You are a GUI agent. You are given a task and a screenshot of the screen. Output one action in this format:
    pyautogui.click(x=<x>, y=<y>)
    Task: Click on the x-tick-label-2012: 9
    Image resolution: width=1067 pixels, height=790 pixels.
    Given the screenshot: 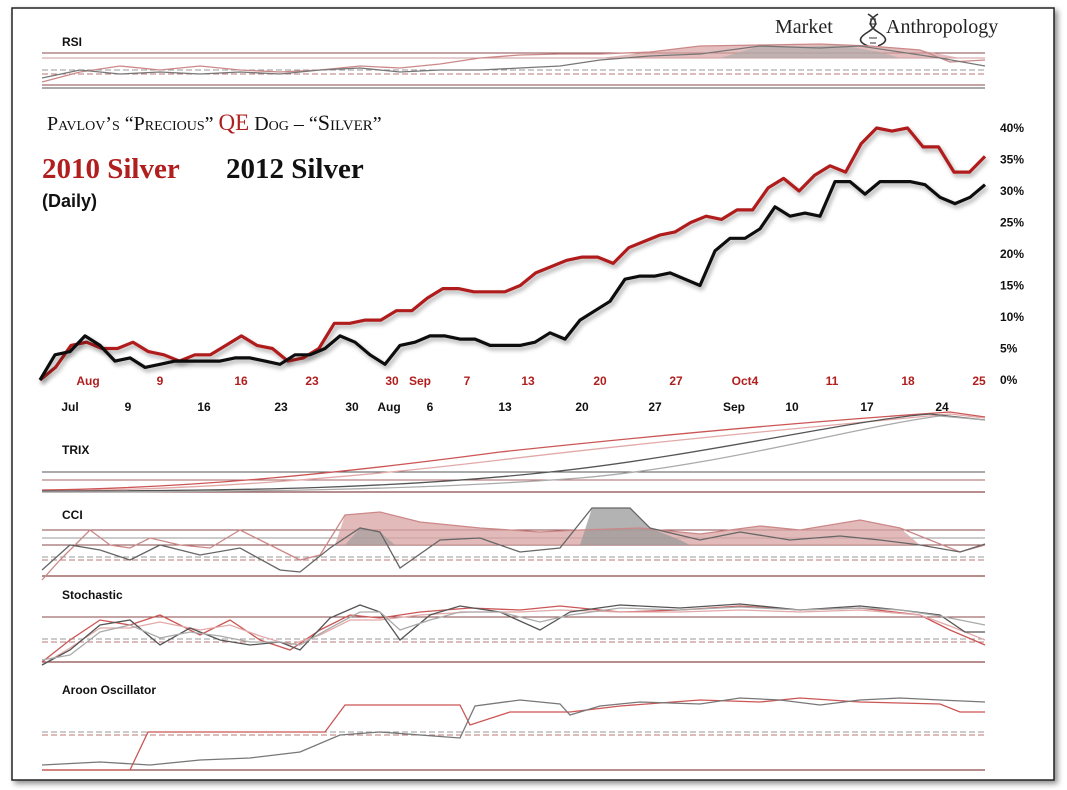 What is the action you would take?
    pyautogui.click(x=128, y=407)
    